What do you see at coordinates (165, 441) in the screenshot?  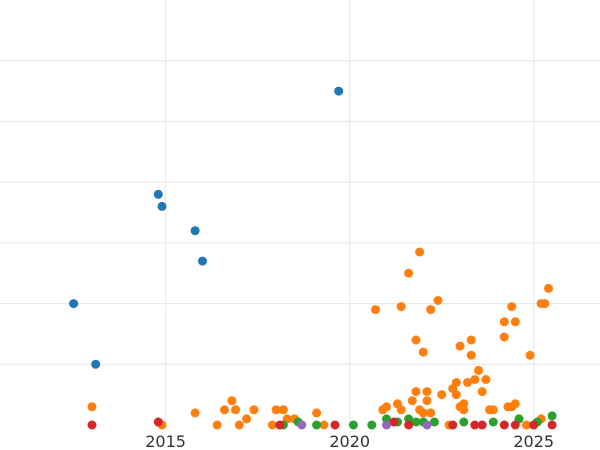 I see `x-tick-label: 2015` at bounding box center [165, 441].